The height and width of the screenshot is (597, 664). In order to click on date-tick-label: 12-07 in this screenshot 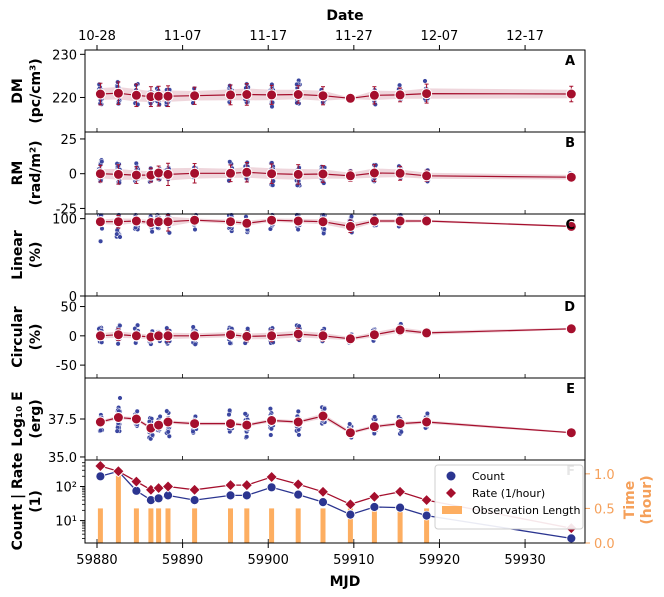, I will do `click(440, 36)`.